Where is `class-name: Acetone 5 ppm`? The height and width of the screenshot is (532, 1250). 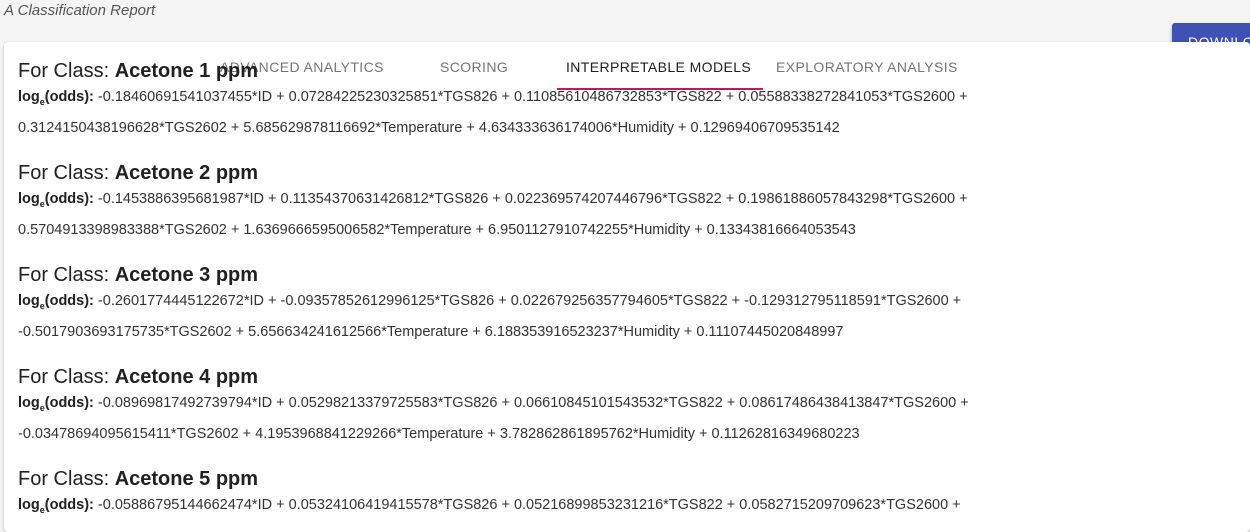
class-name: Acetone 5 ppm is located at coordinates (186, 479).